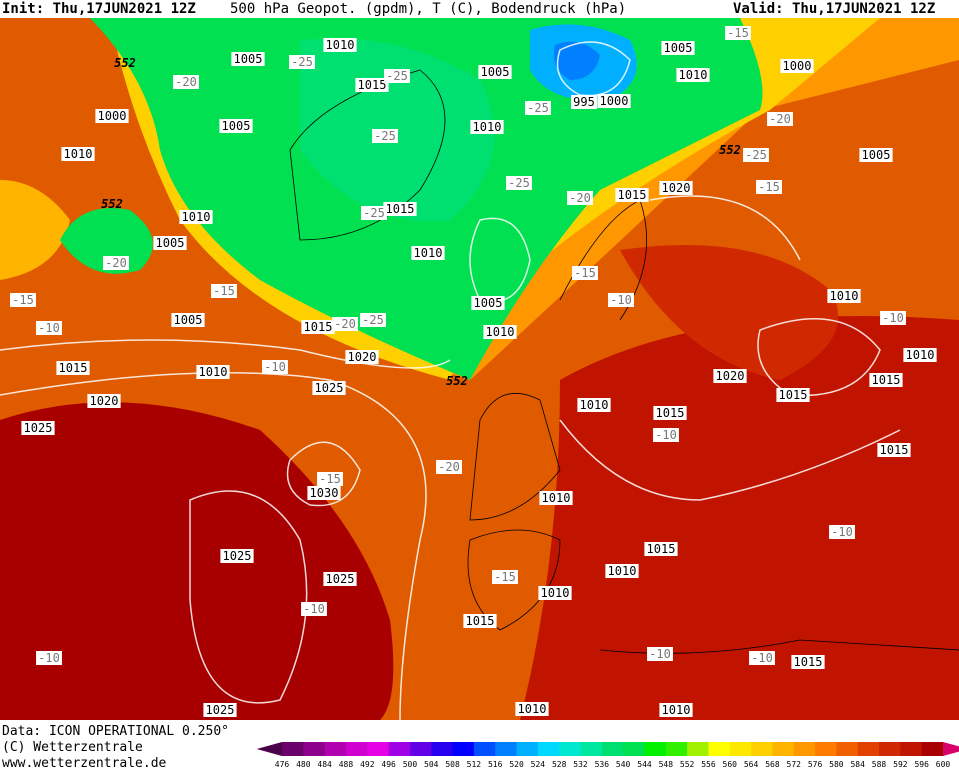 This screenshot has height=770, width=959. Describe the element at coordinates (367, 764) in the screenshot. I see `colorbar-tick-label: 492` at that location.